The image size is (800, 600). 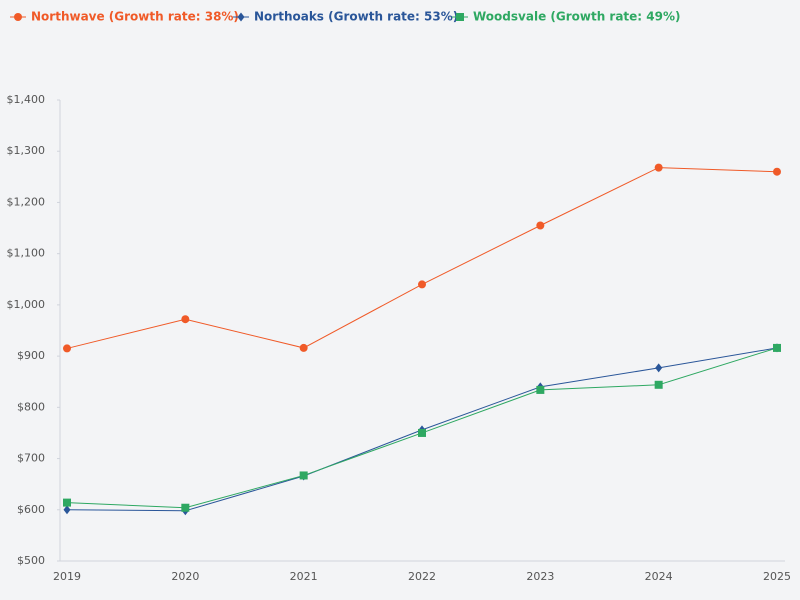 What do you see at coordinates (422, 576) in the screenshot?
I see `x-tick-label: 2022` at bounding box center [422, 576].